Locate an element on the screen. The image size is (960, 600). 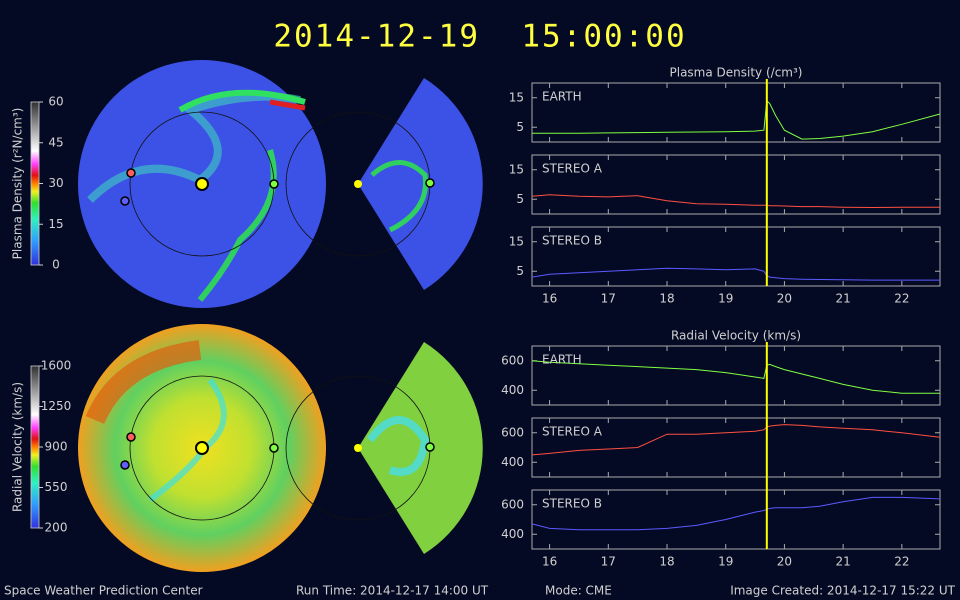
footer-org: Space Weather Prediction Center is located at coordinates (103, 591).